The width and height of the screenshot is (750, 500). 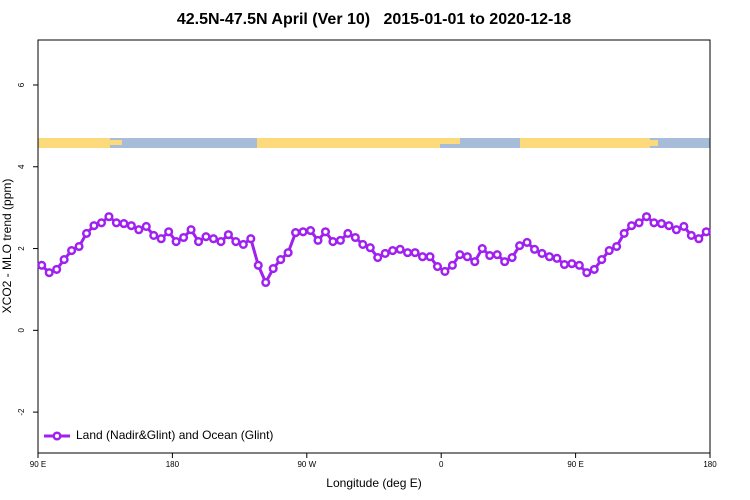 I want to click on y-axis-title: XCO2 - MLO trend (ppm), so click(x=7, y=246).